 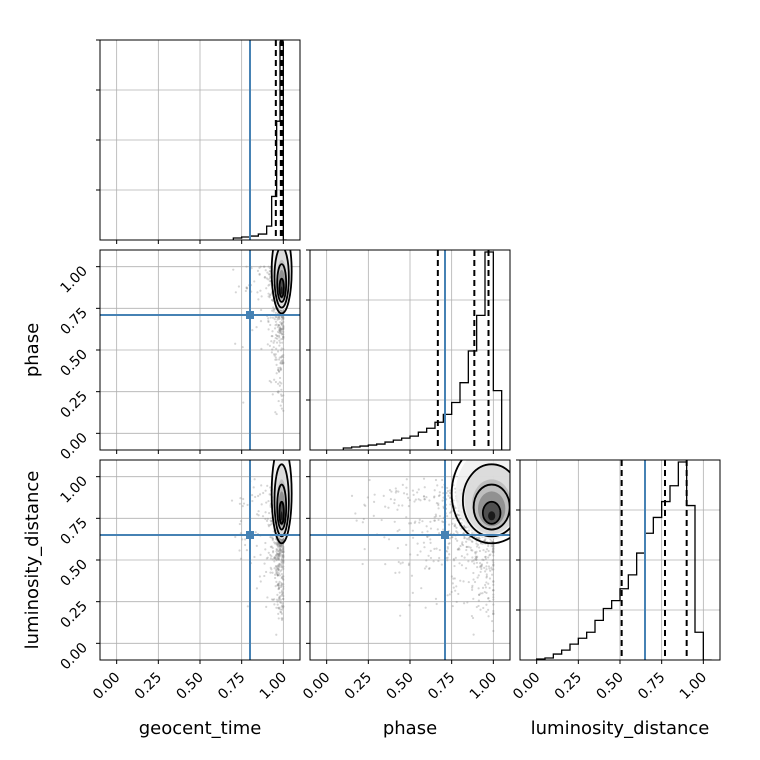 What do you see at coordinates (358, 686) in the screenshot?
I see `xtick-label-phase-1: 0.25` at bounding box center [358, 686].